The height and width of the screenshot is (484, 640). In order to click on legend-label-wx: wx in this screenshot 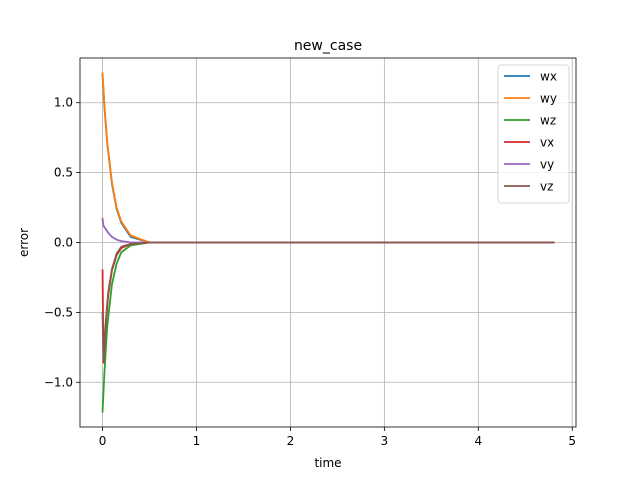, I will do `click(548, 77)`.